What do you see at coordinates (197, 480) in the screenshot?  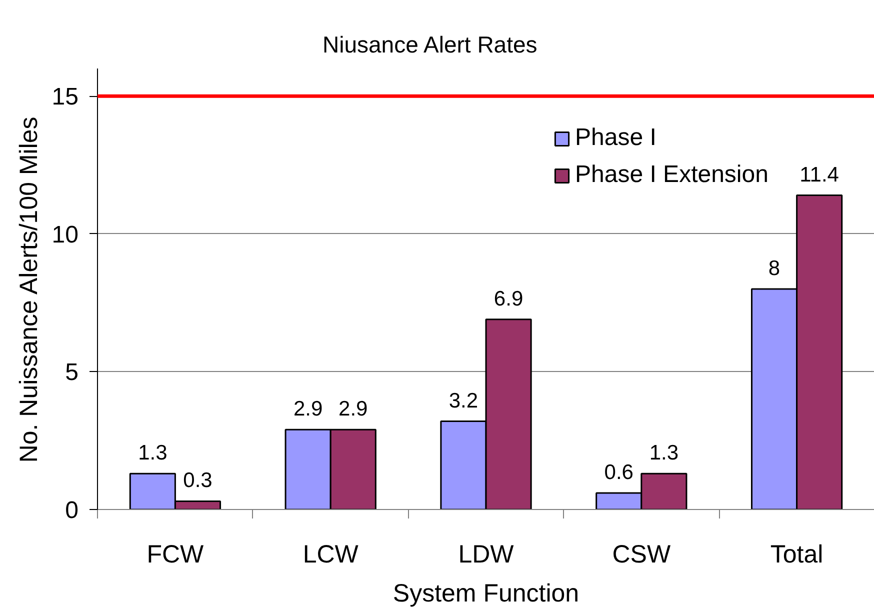 I see `data-label: 0.3` at bounding box center [197, 480].